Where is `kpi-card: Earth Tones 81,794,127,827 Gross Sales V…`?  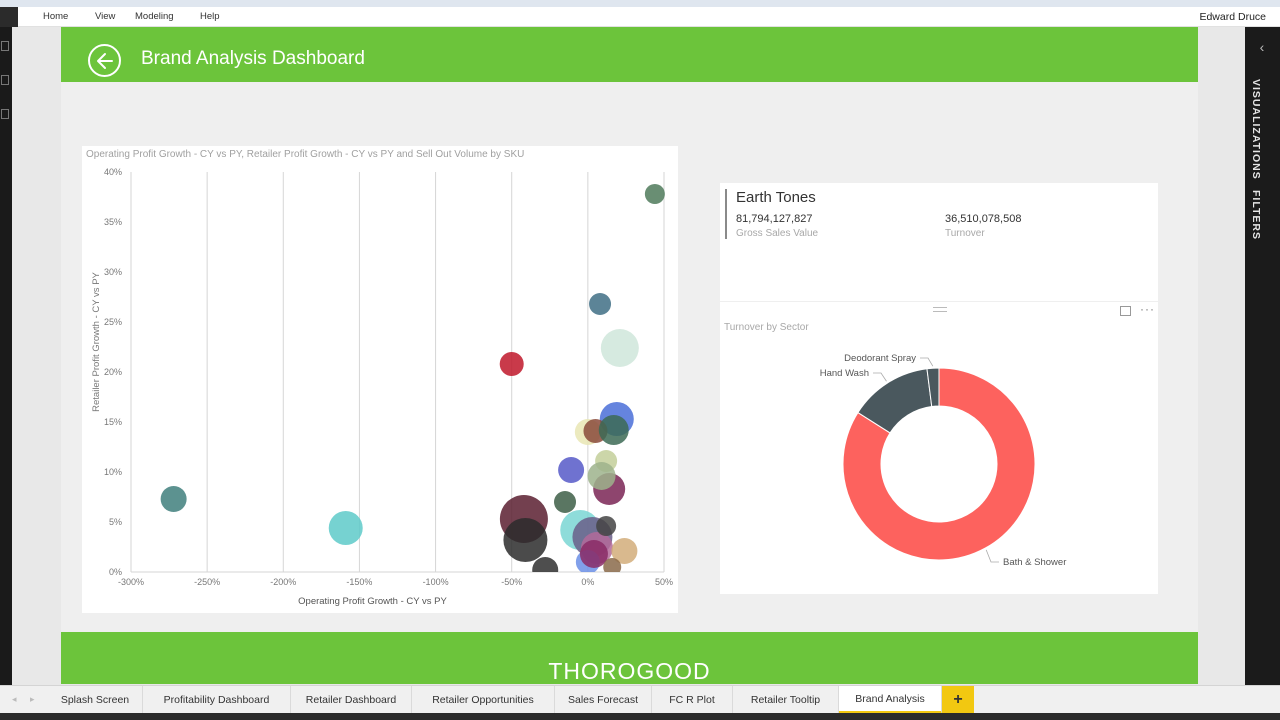 kpi-card: Earth Tones 81,794,127,827 Gross Sales V… is located at coordinates (939, 242).